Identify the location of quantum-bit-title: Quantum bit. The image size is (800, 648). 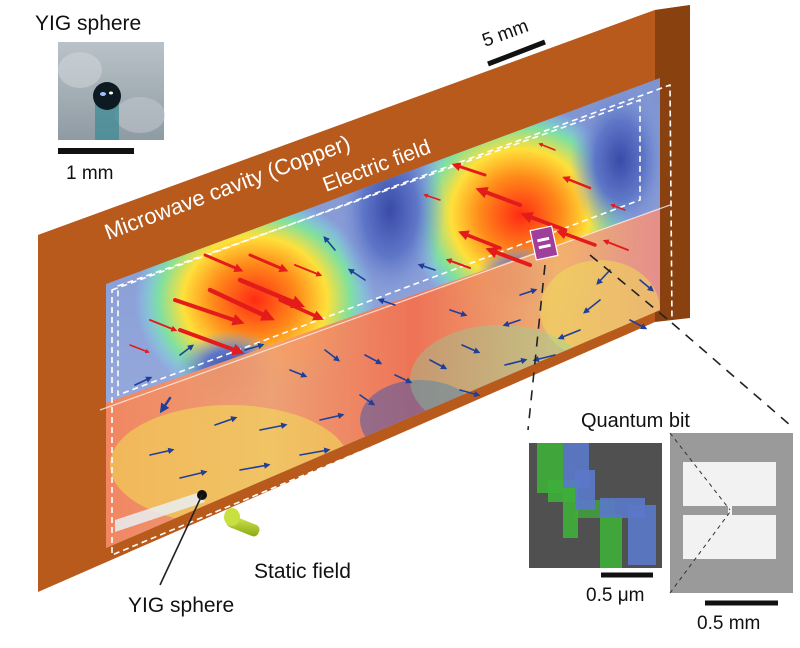
(635, 421).